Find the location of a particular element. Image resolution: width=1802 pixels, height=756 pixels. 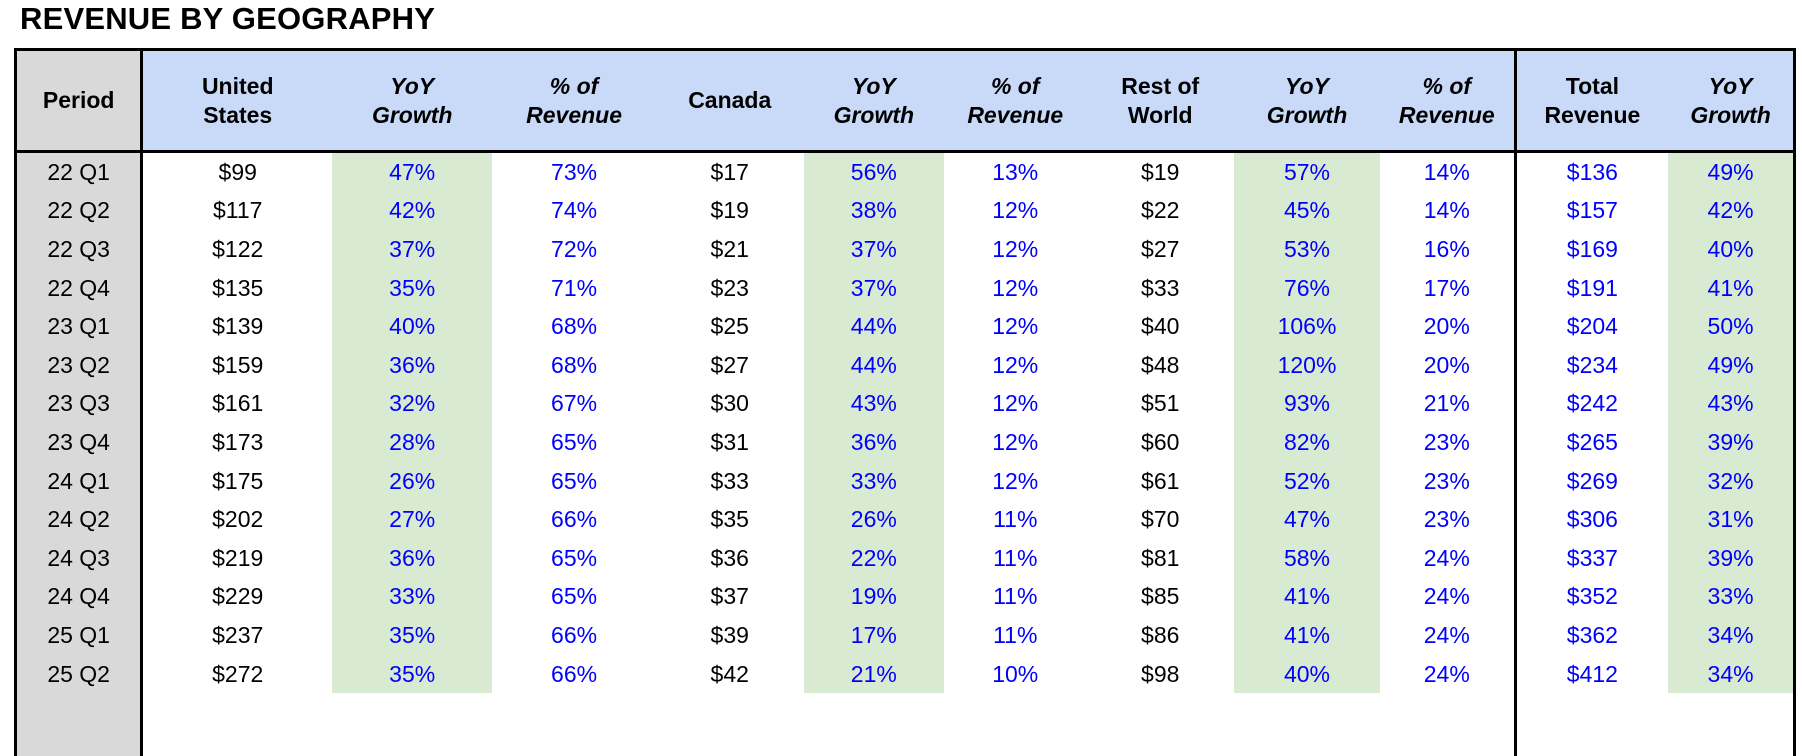

col-header-rest-of-world: Rest of World is located at coordinates (1160, 101).